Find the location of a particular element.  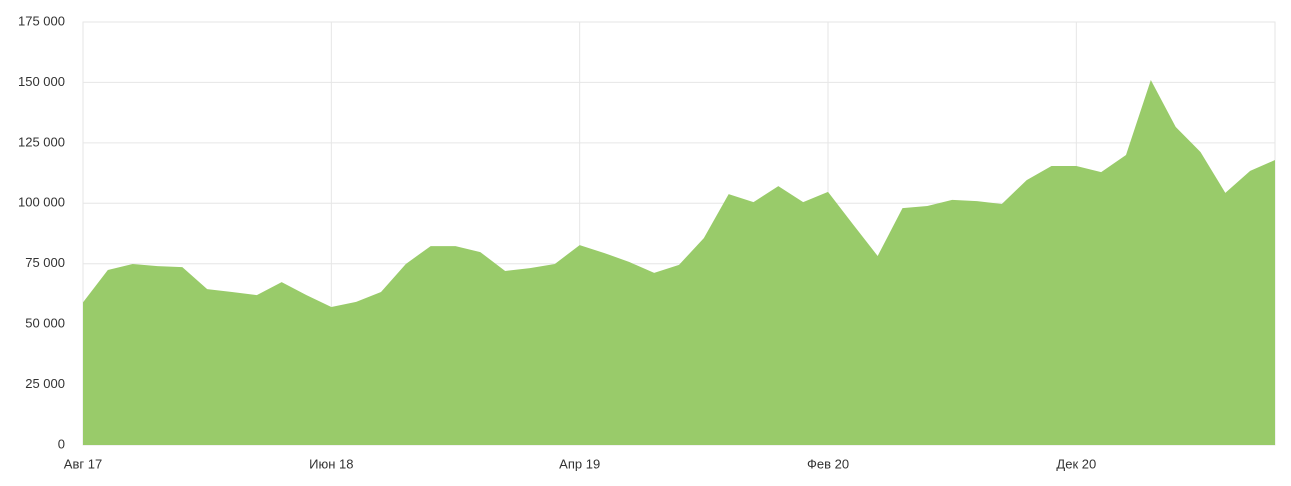

y-tick-label: 0 is located at coordinates (61, 443).